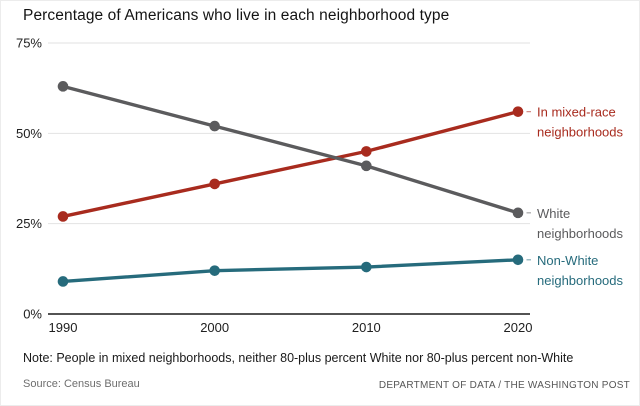 The image size is (640, 406). I want to click on series-end-label: White, so click(553, 213).